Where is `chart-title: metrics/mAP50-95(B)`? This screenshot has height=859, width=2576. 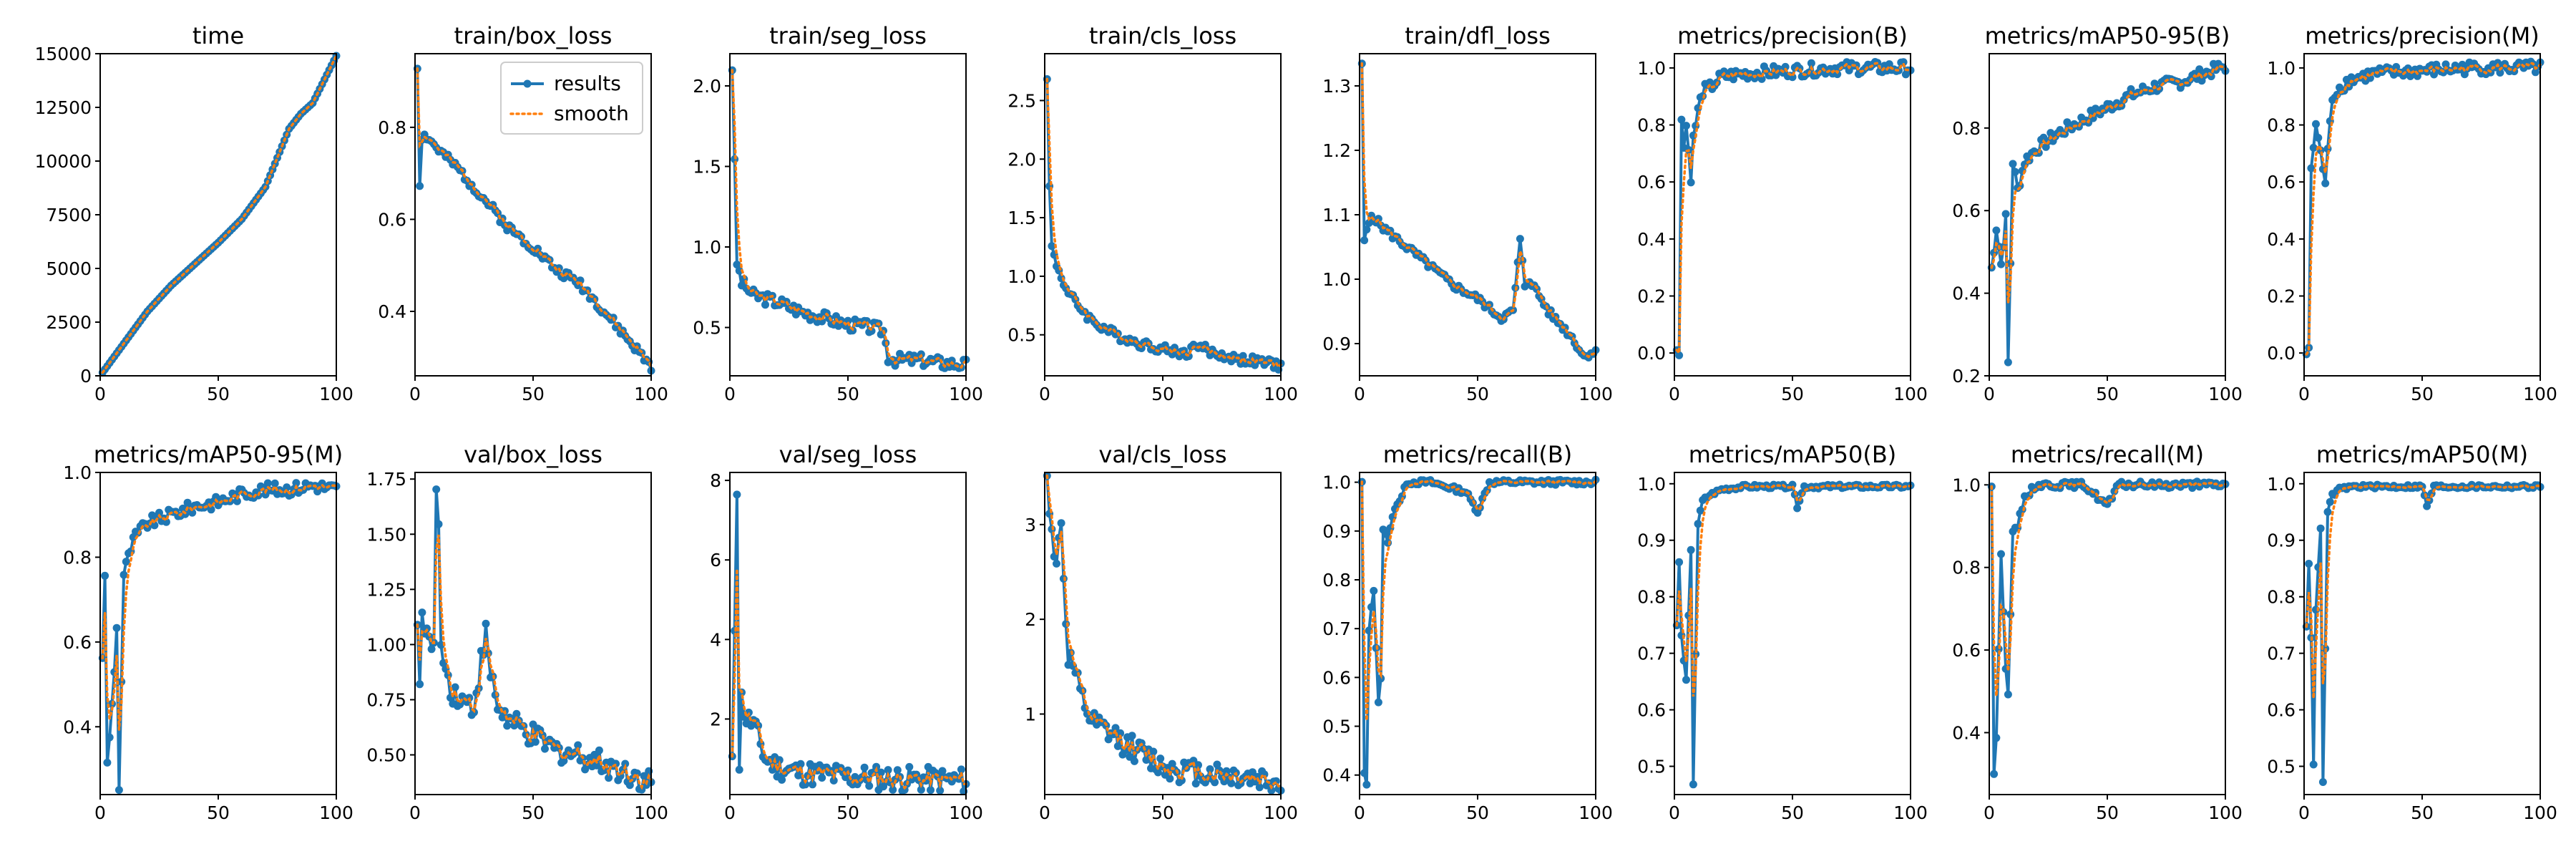
chart-title: metrics/mAP50-95(B) is located at coordinates (2107, 35).